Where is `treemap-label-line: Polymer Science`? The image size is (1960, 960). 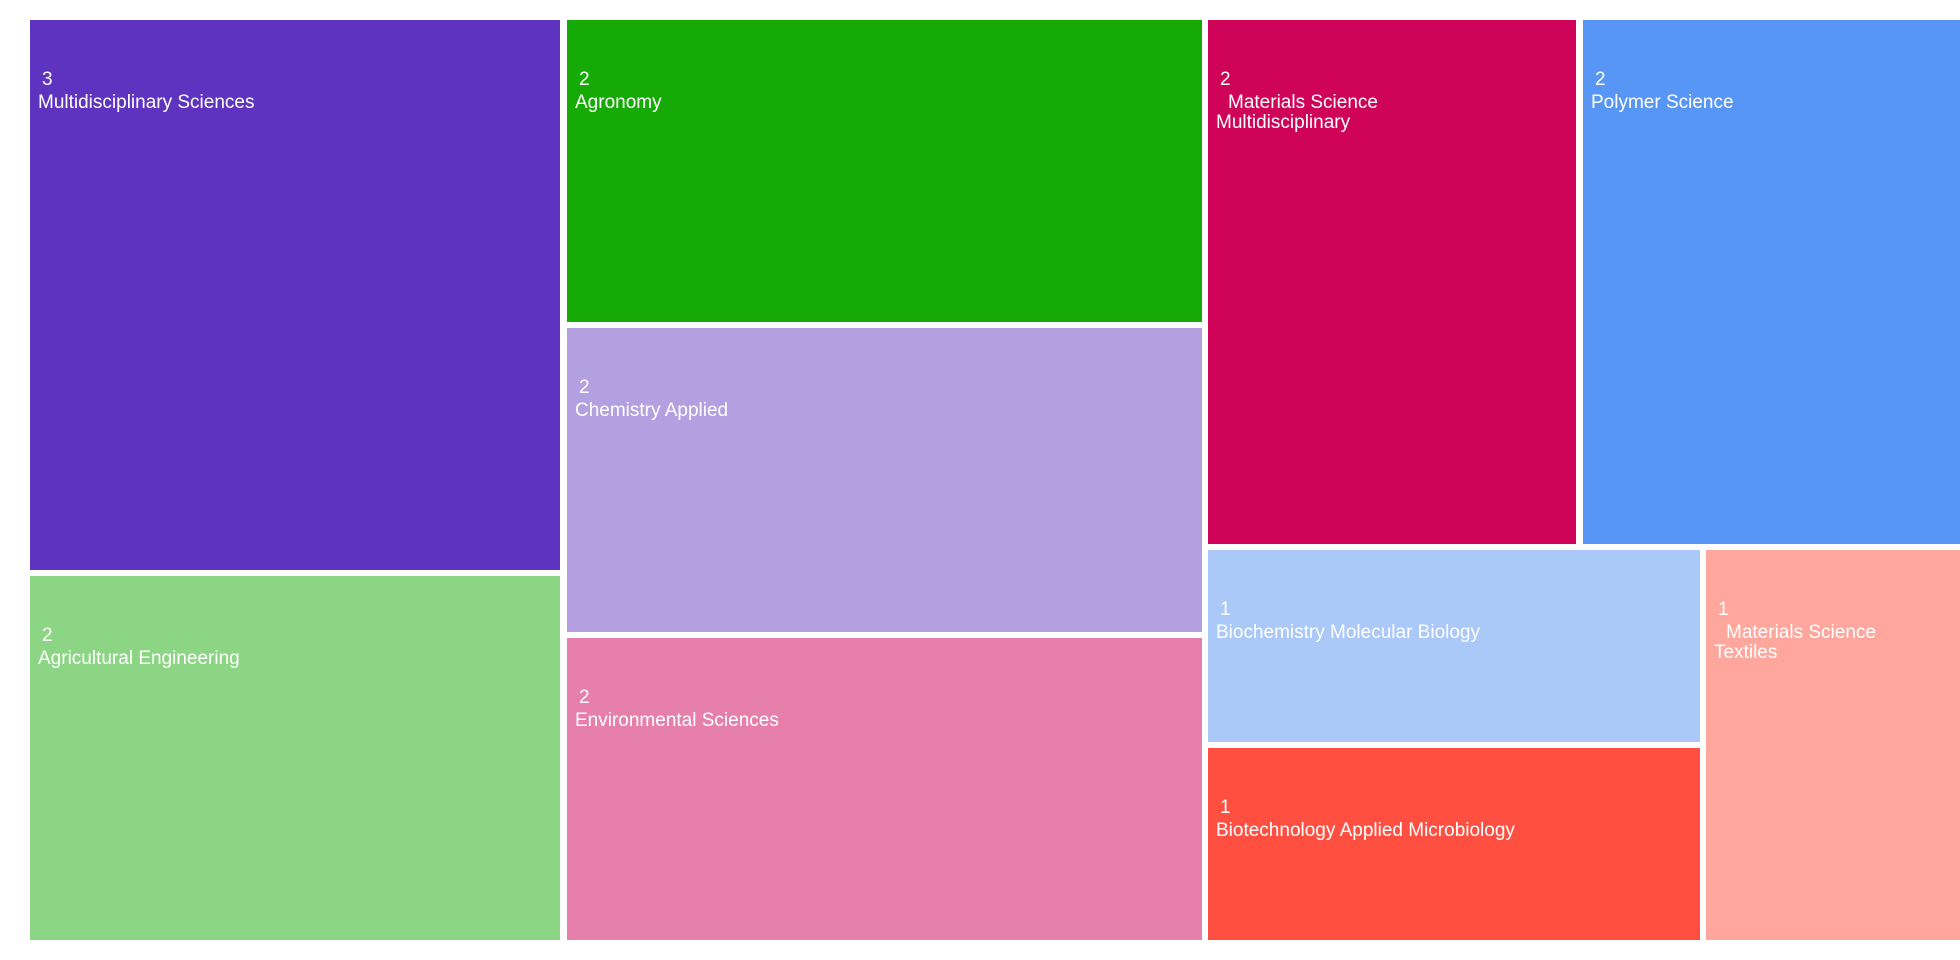
treemap-label-line: Polymer Science is located at coordinates (1662, 102).